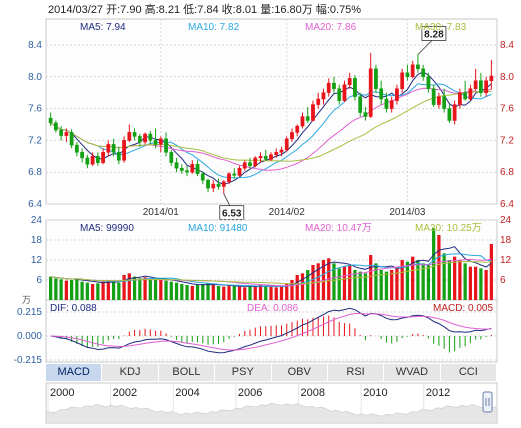 This screenshot has height=428, width=521. I want to click on macd-ytick: 0.000, so click(29, 336).